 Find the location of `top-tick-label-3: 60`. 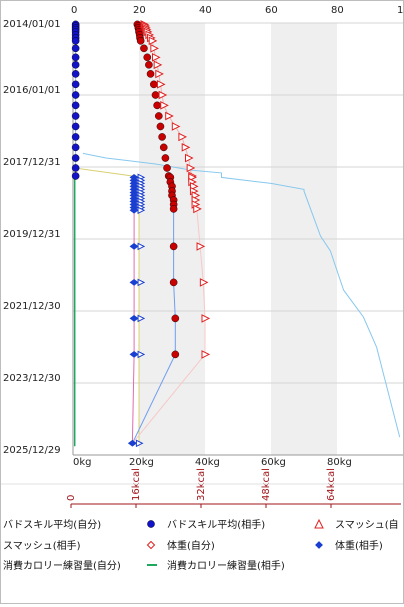

top-tick-label-3: 60 is located at coordinates (271, 10).